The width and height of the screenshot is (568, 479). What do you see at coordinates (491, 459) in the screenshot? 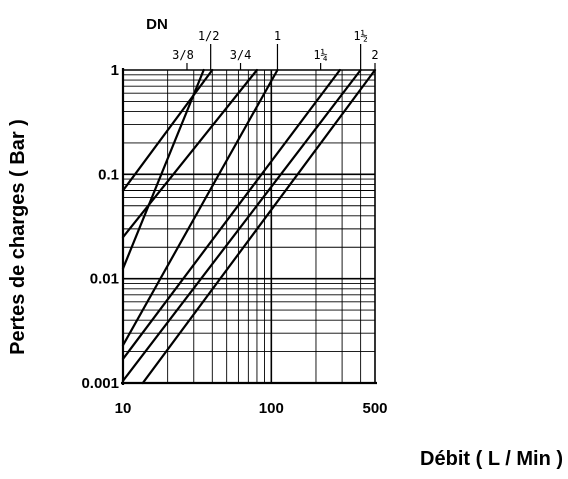
I see `x-axis-title: Débit ( L / Min )` at bounding box center [491, 459].